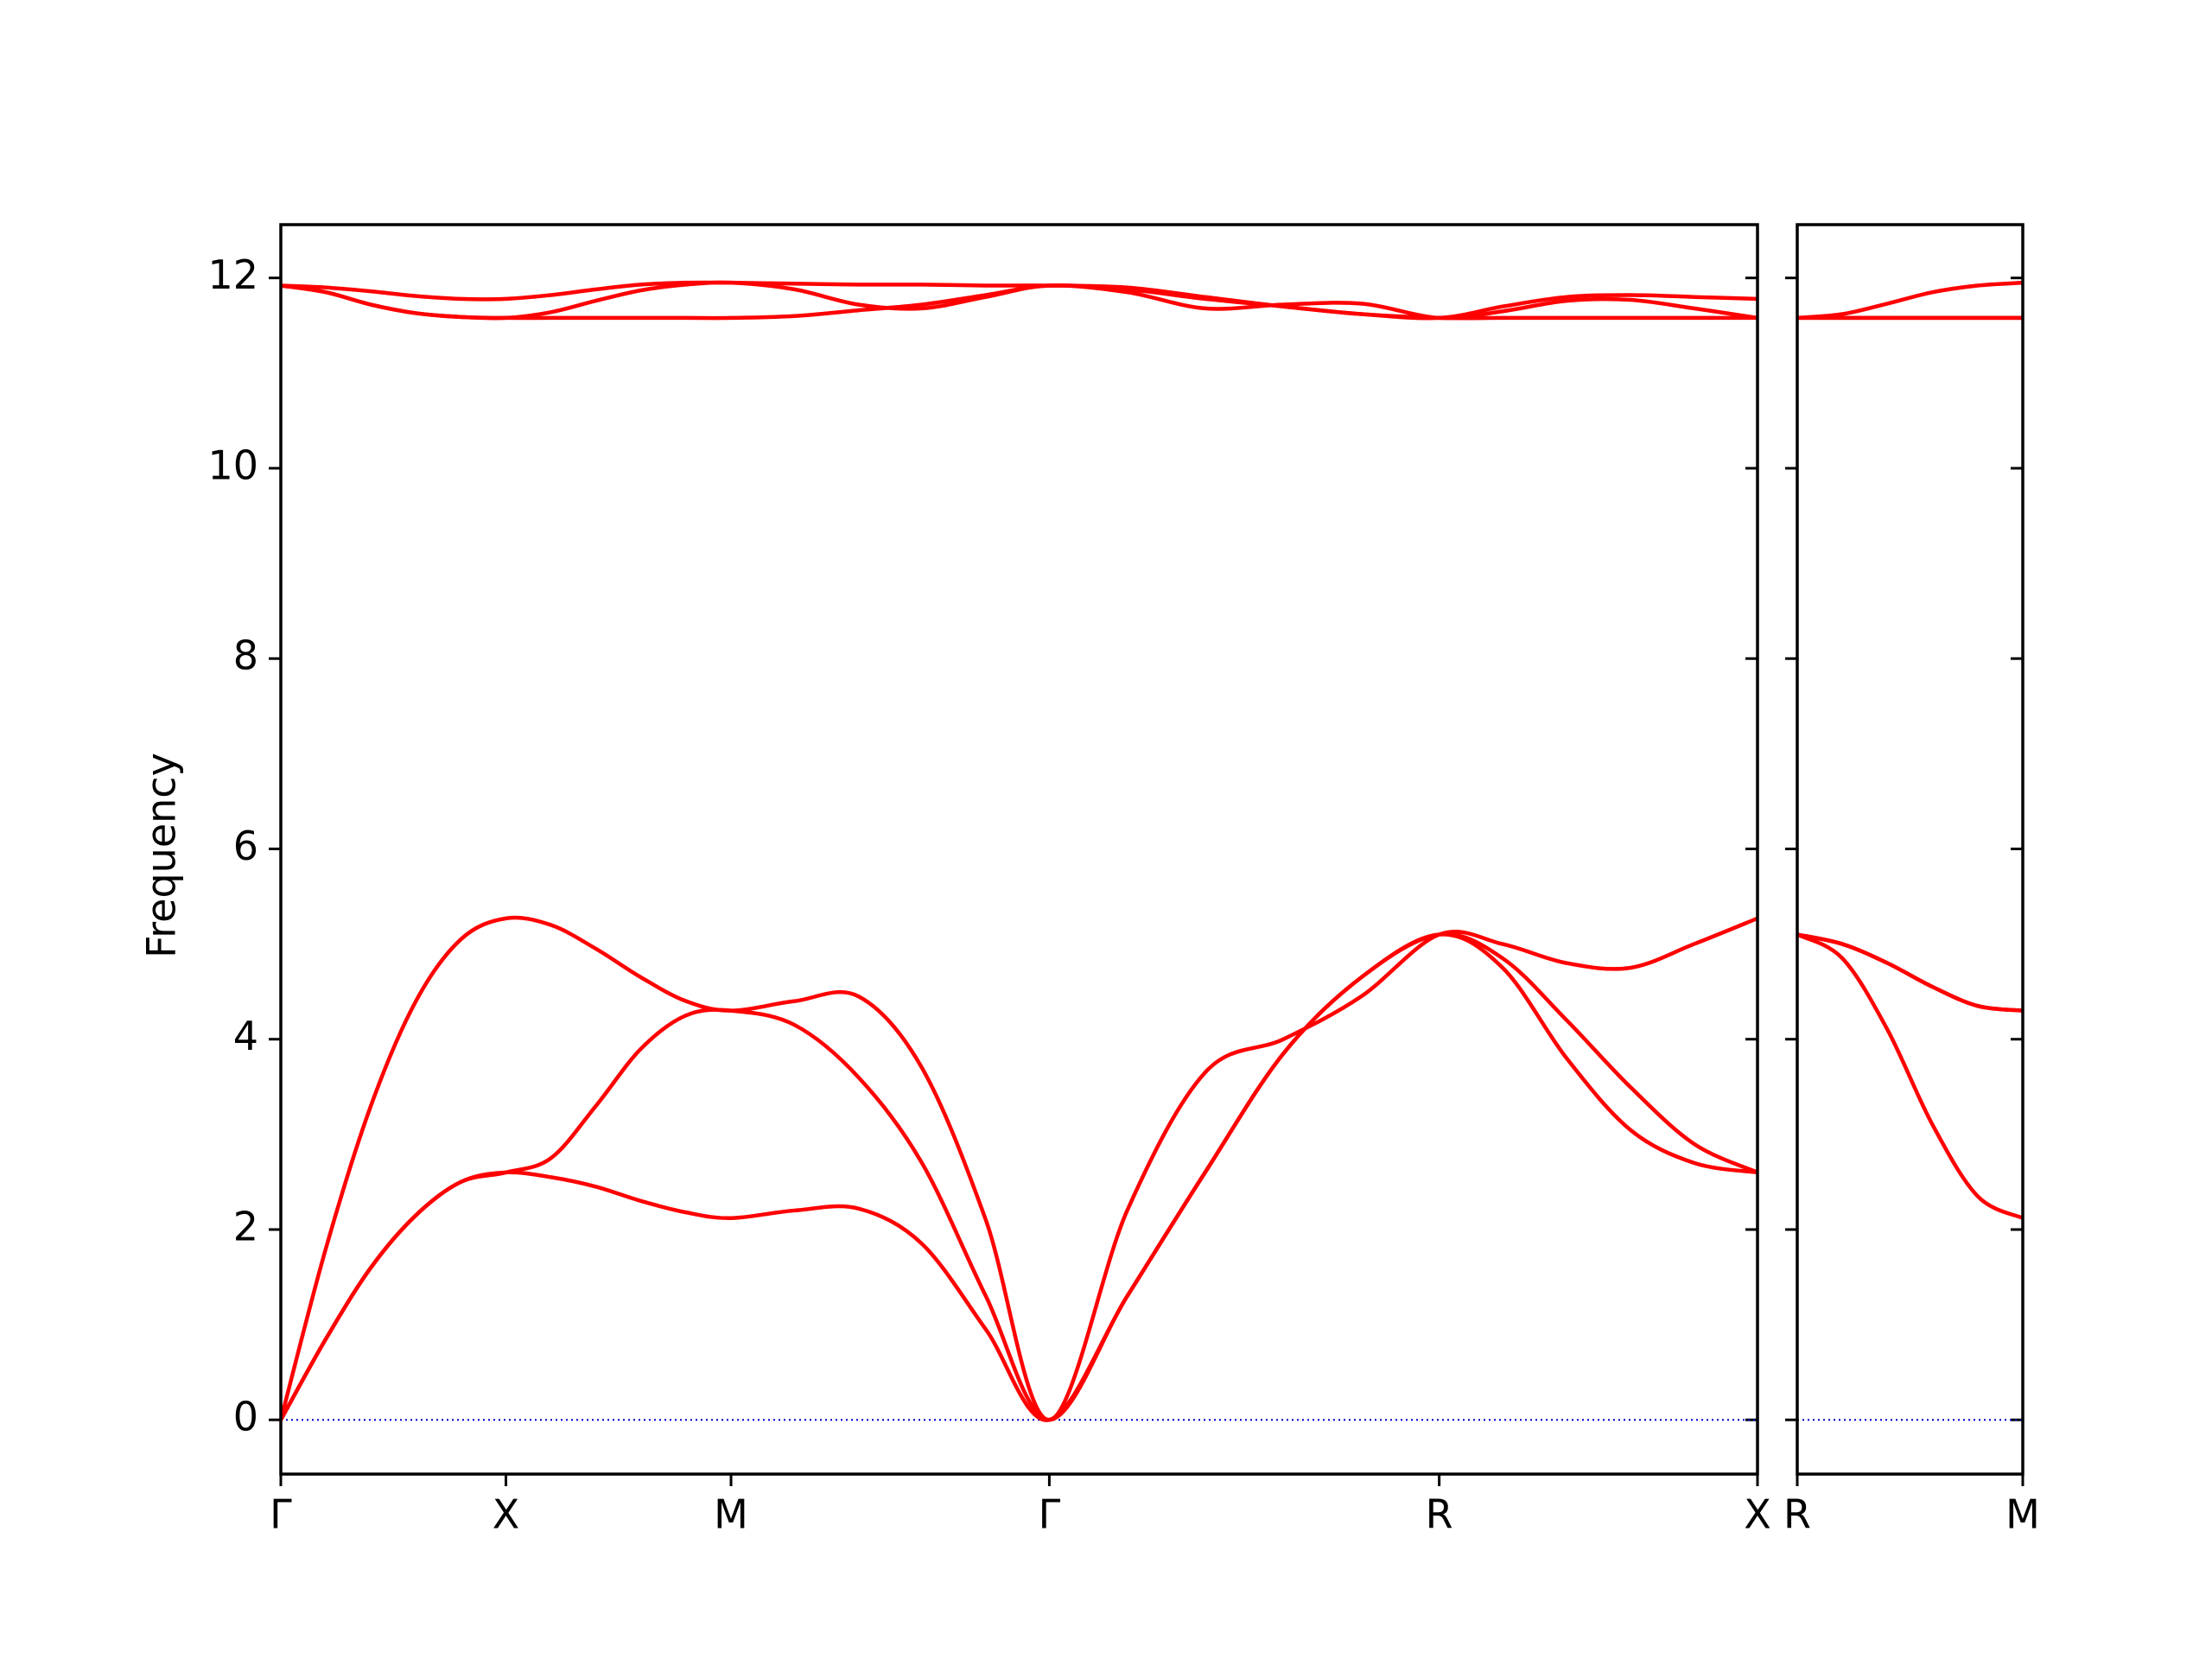 The width and height of the screenshot is (2212, 1659). I want to click on y-tick-label: 10, so click(232, 465).